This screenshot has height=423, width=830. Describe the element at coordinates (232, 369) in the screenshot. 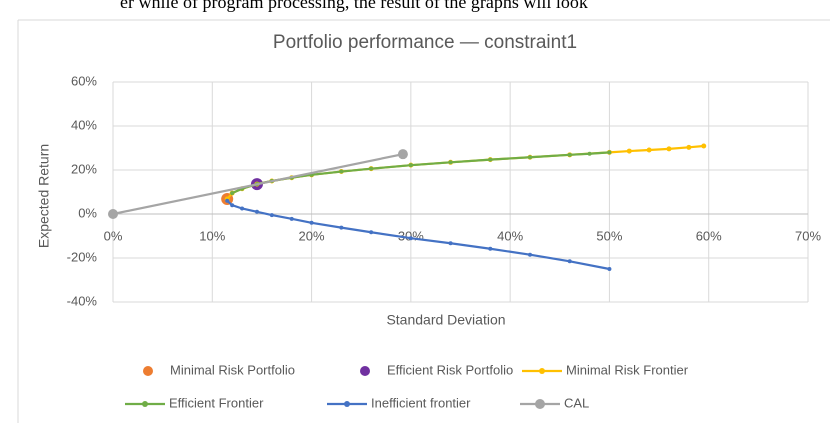

I see `legend-label: Minimal Risk Portfolio` at that location.